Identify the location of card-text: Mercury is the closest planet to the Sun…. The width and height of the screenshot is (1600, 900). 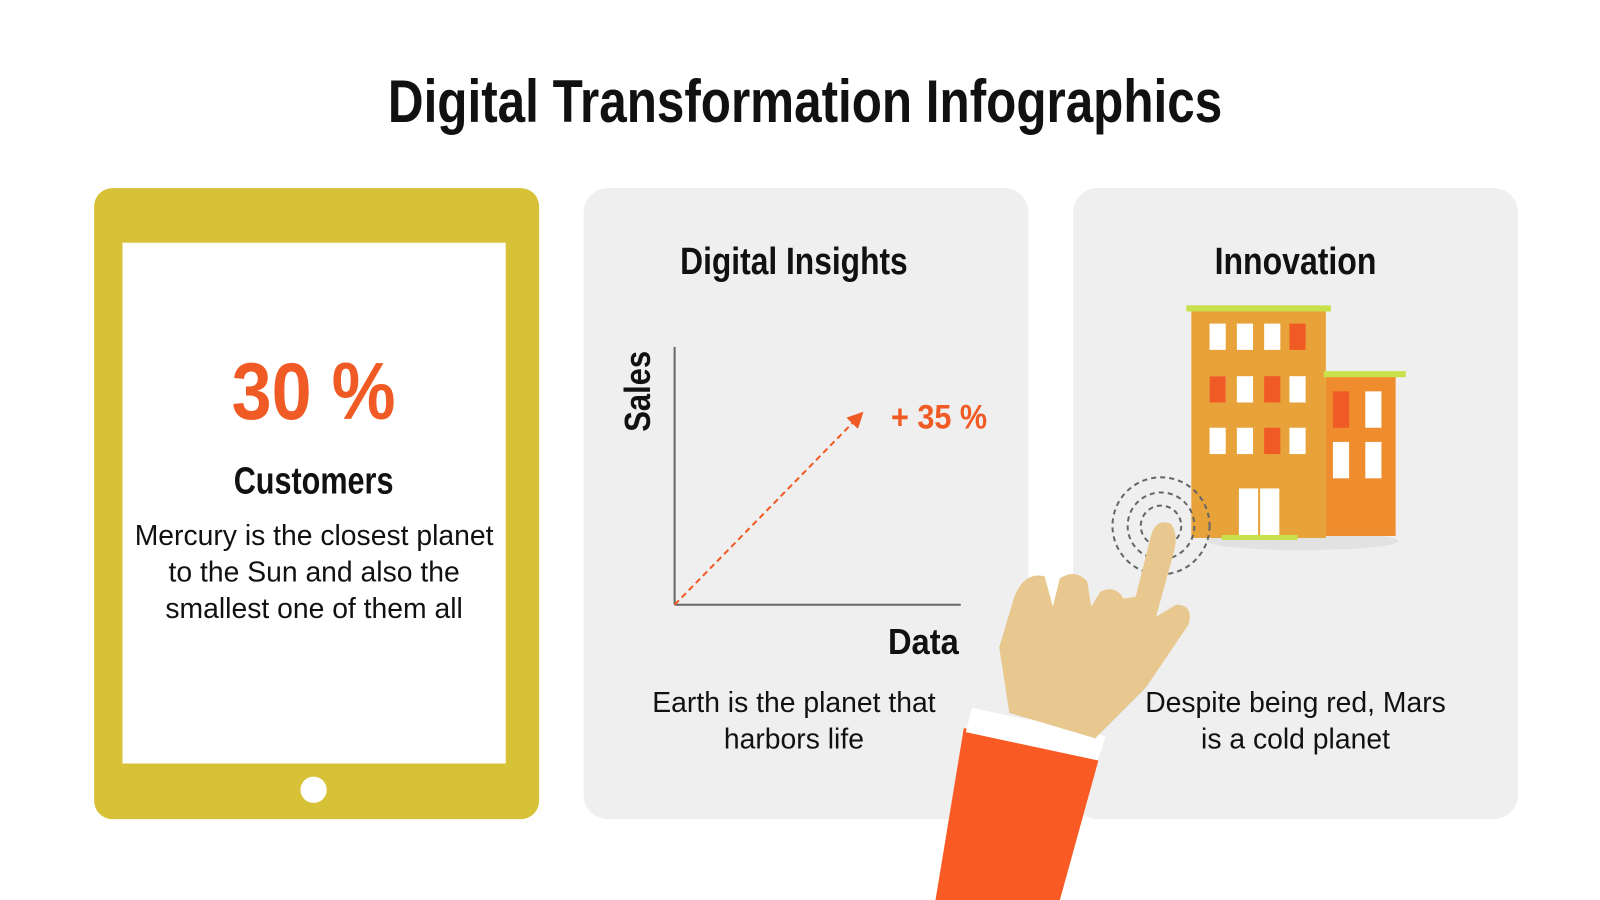
(314, 571).